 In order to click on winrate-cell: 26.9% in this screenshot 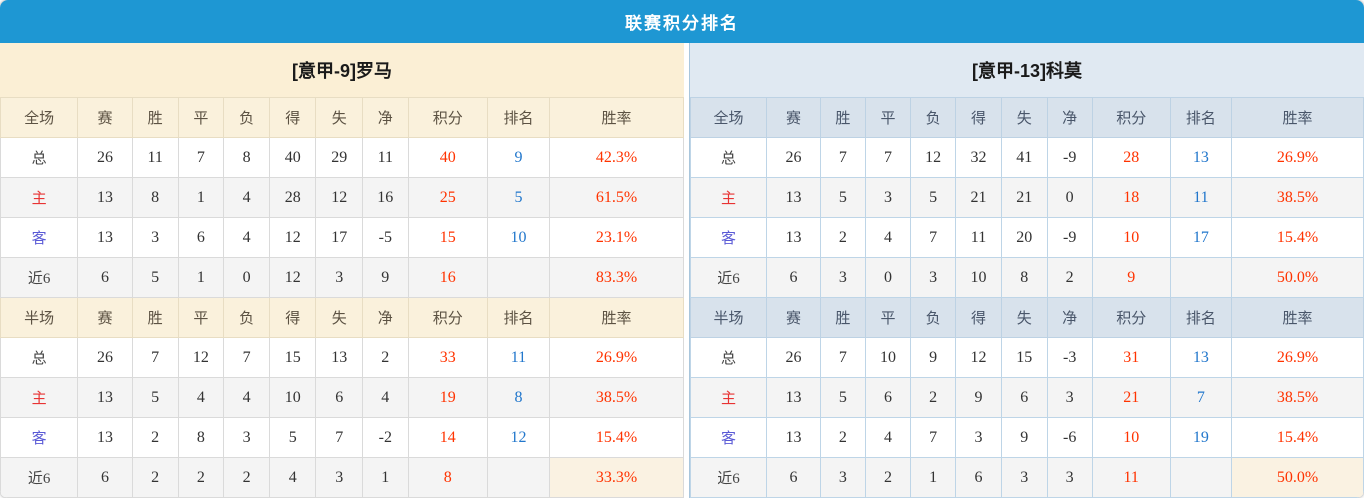, I will do `click(1297, 357)`.